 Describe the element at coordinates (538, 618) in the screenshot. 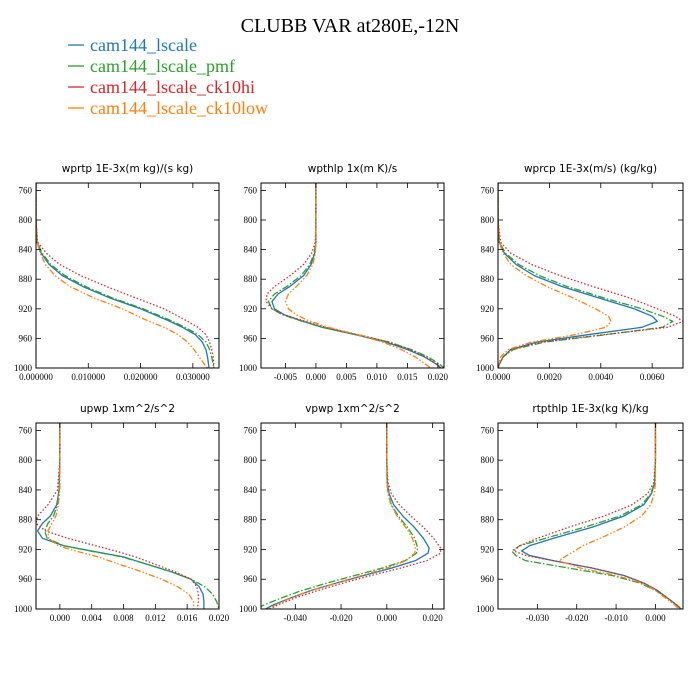

I see `x-tick-label: -0.030` at that location.